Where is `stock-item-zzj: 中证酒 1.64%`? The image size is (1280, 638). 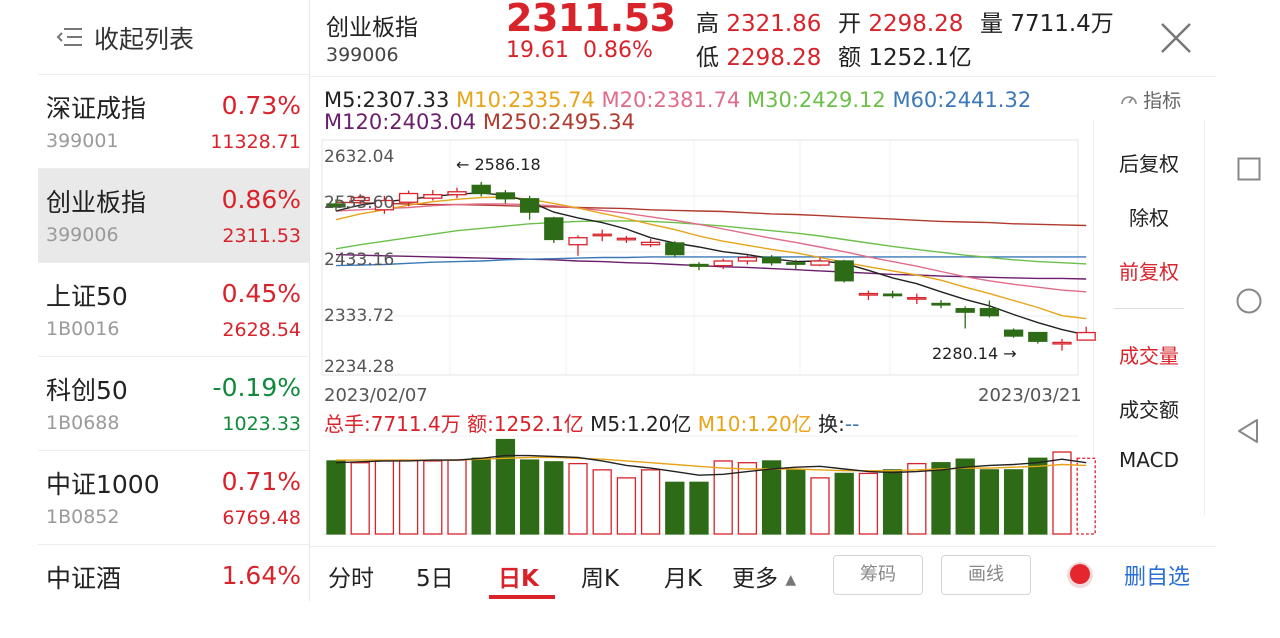 stock-item-zzj: 中证酒 1.64% is located at coordinates (173, 591).